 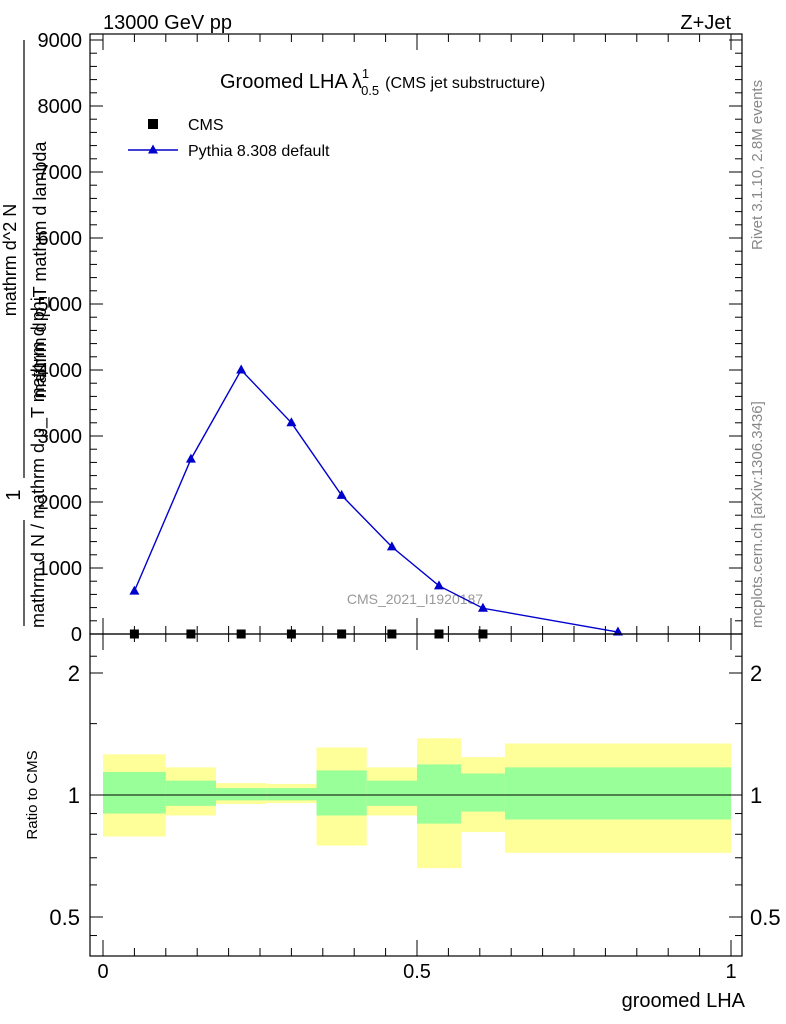 I want to click on ylabel-top2: mathrm d p_T mathrm d lambda, so click(x=40, y=270).